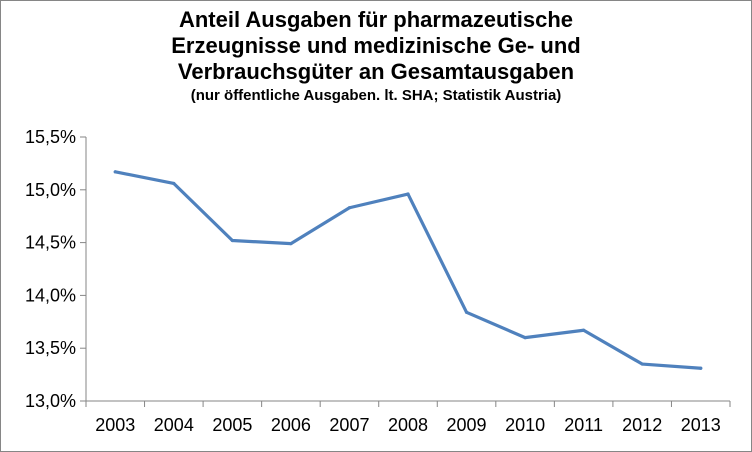  Describe the element at coordinates (376, 71) in the screenshot. I see `chart-title-line-3: Verbrauchsgüter an Gesamtausgaben` at that location.